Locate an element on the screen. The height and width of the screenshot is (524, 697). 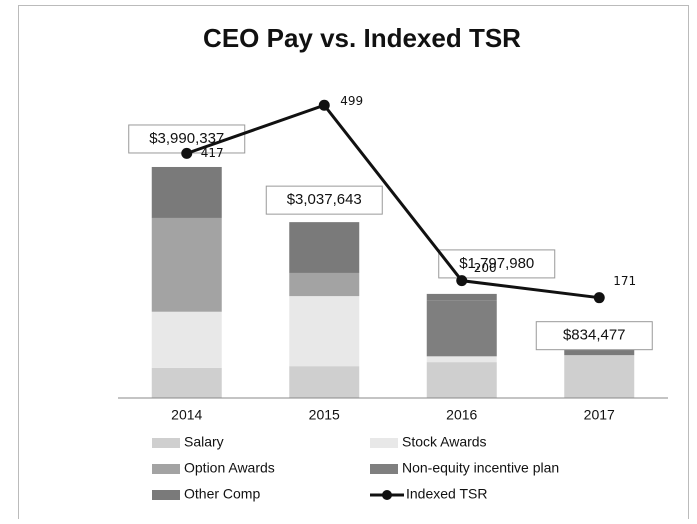
total-label: $3,037,643 is located at coordinates (324, 199).